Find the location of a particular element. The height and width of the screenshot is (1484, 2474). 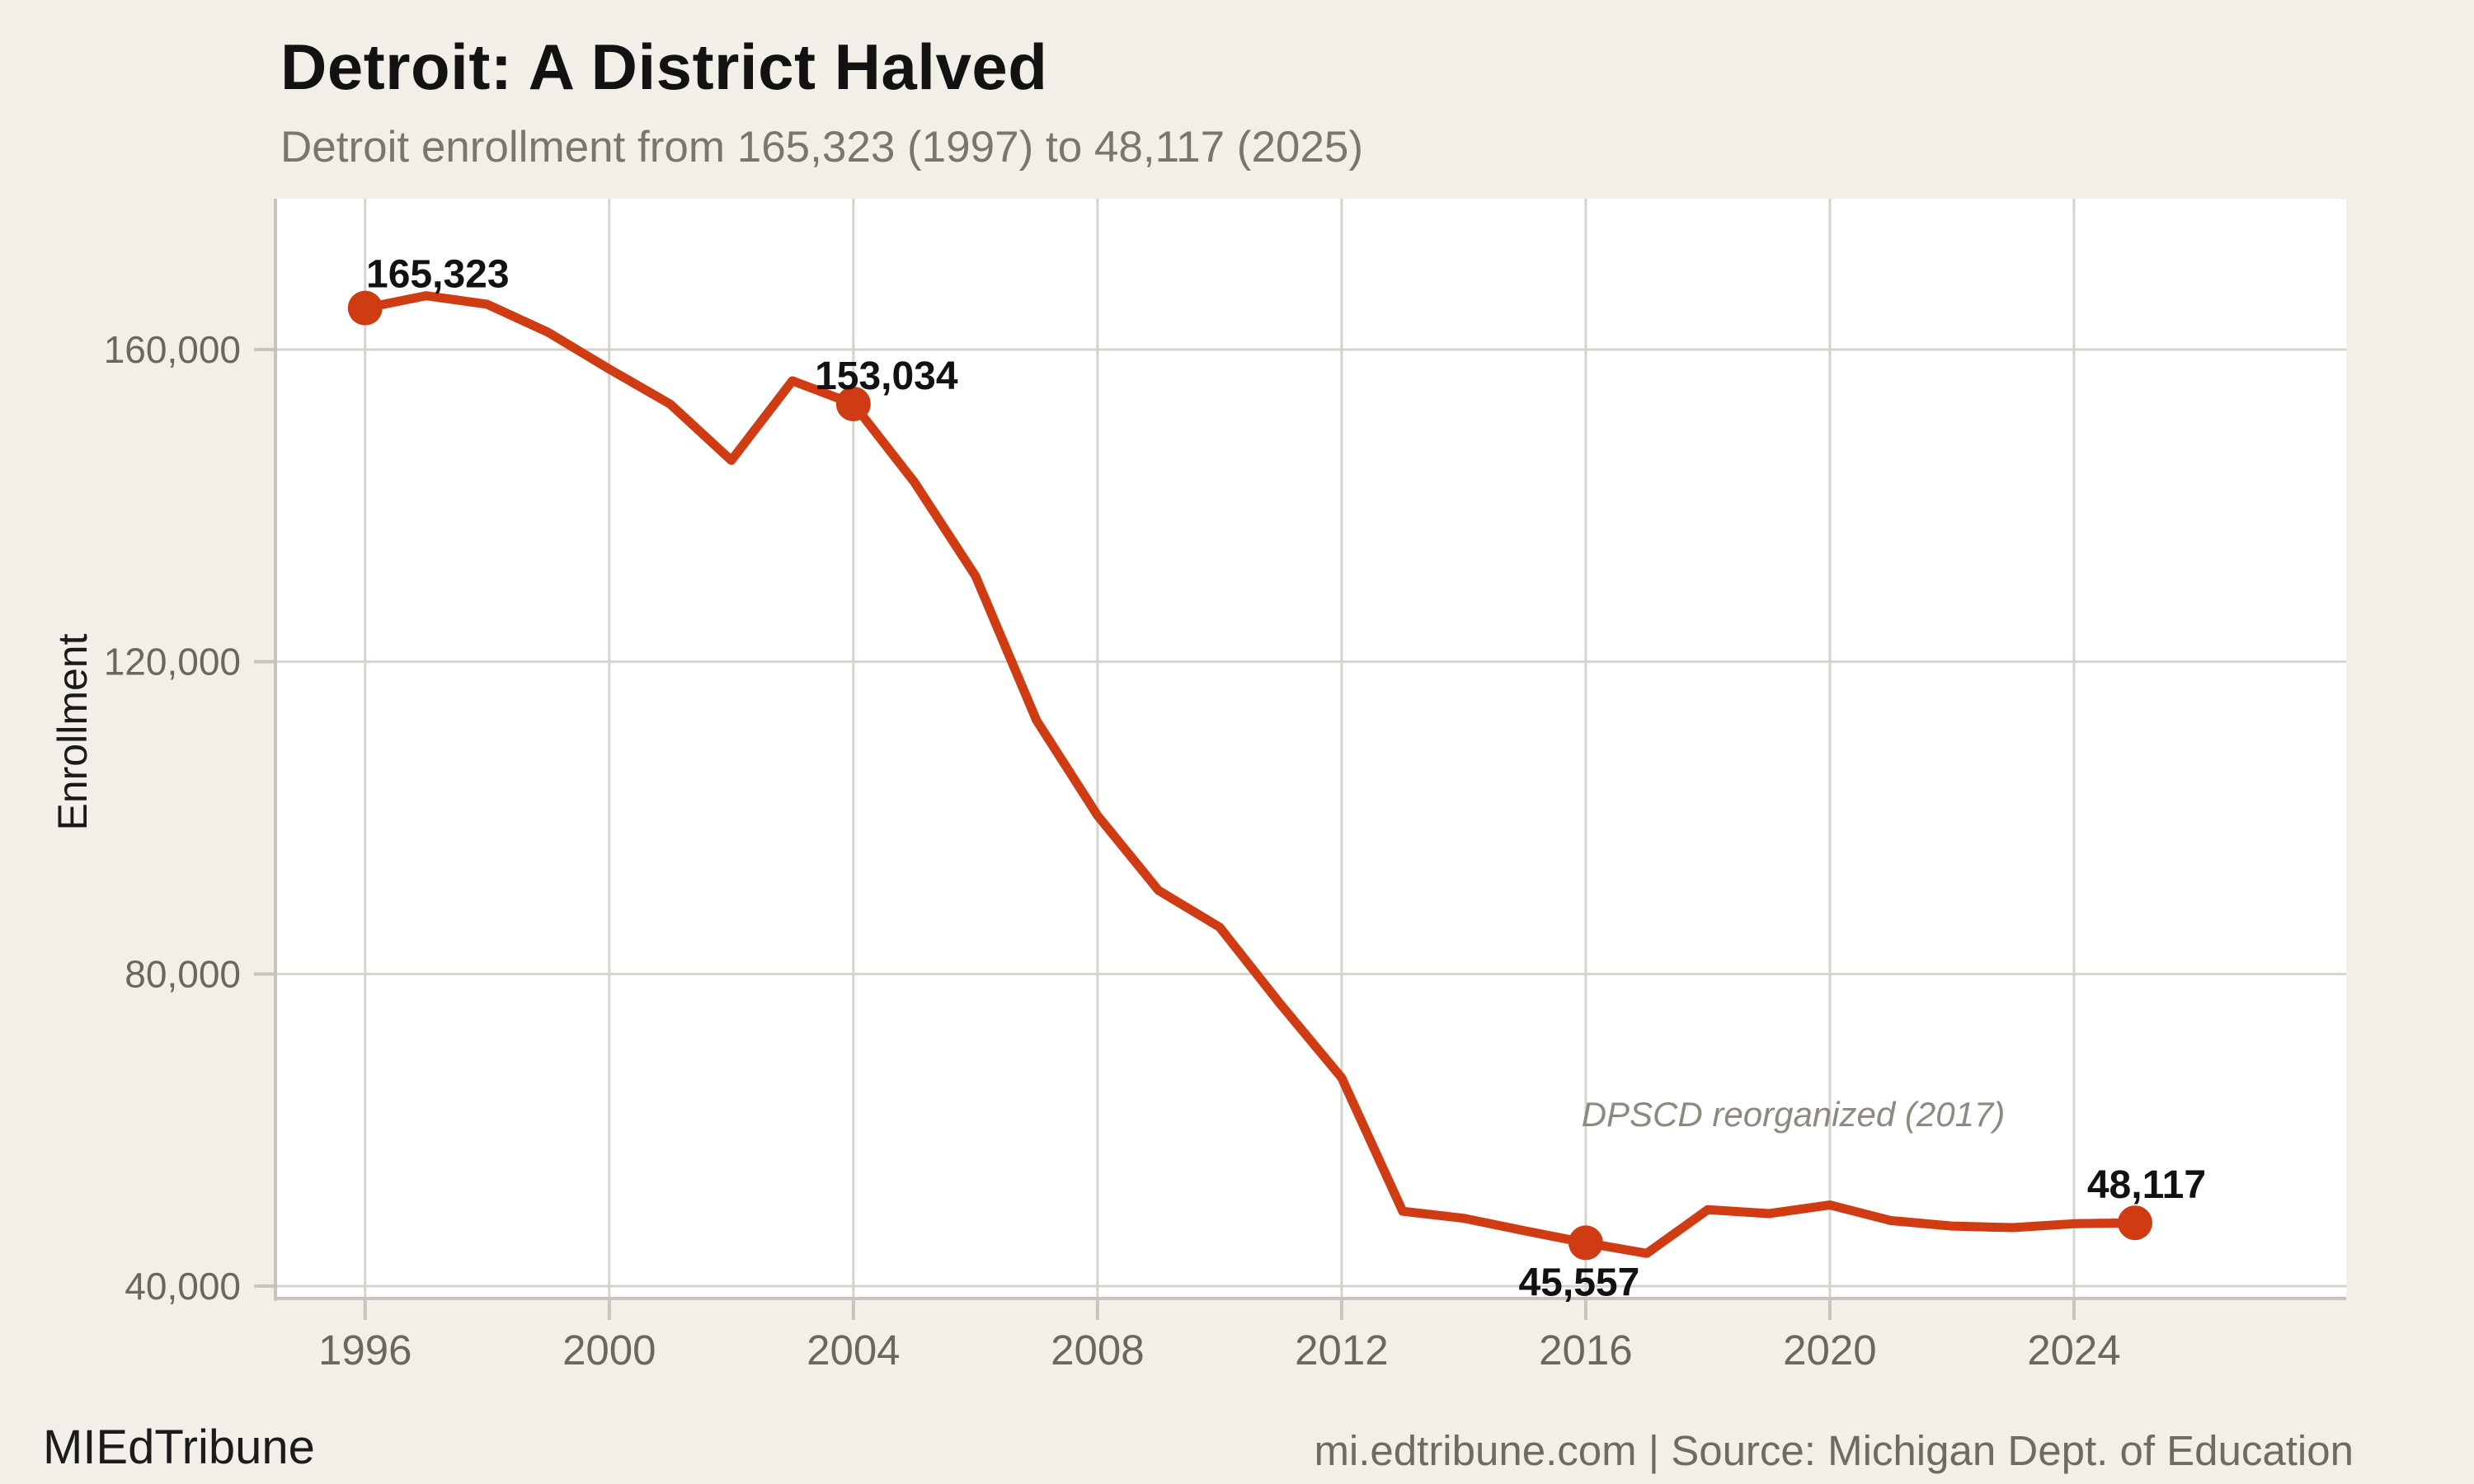

y-tick-label: 160,000 is located at coordinates (172, 349).